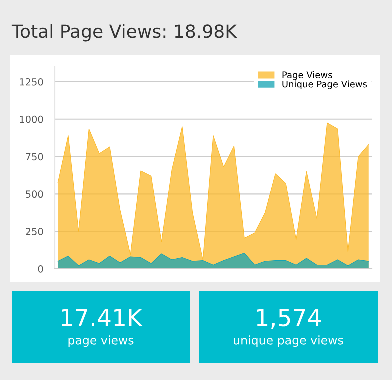  Describe the element at coordinates (41, 269) in the screenshot. I see `y-tick-label: 0` at that location.